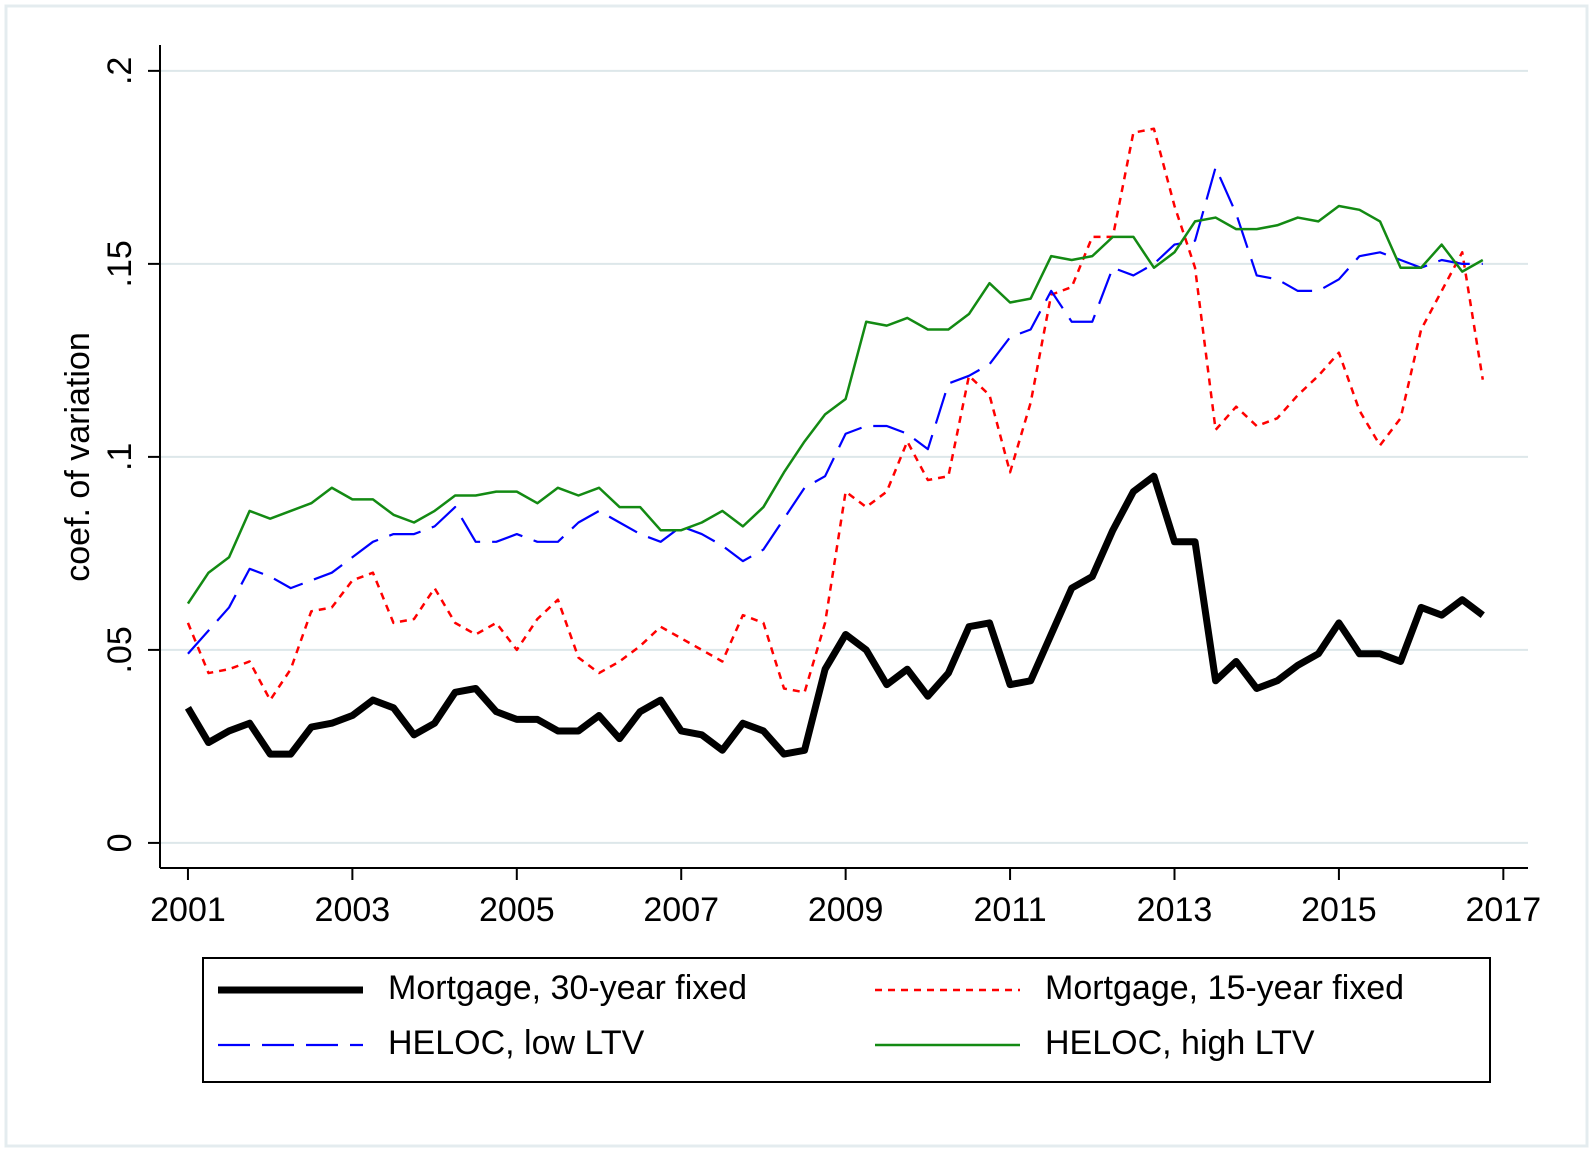 The image size is (1593, 1157). I want to click on legend-label: Mortgage, 30-year fixed, so click(567, 988).